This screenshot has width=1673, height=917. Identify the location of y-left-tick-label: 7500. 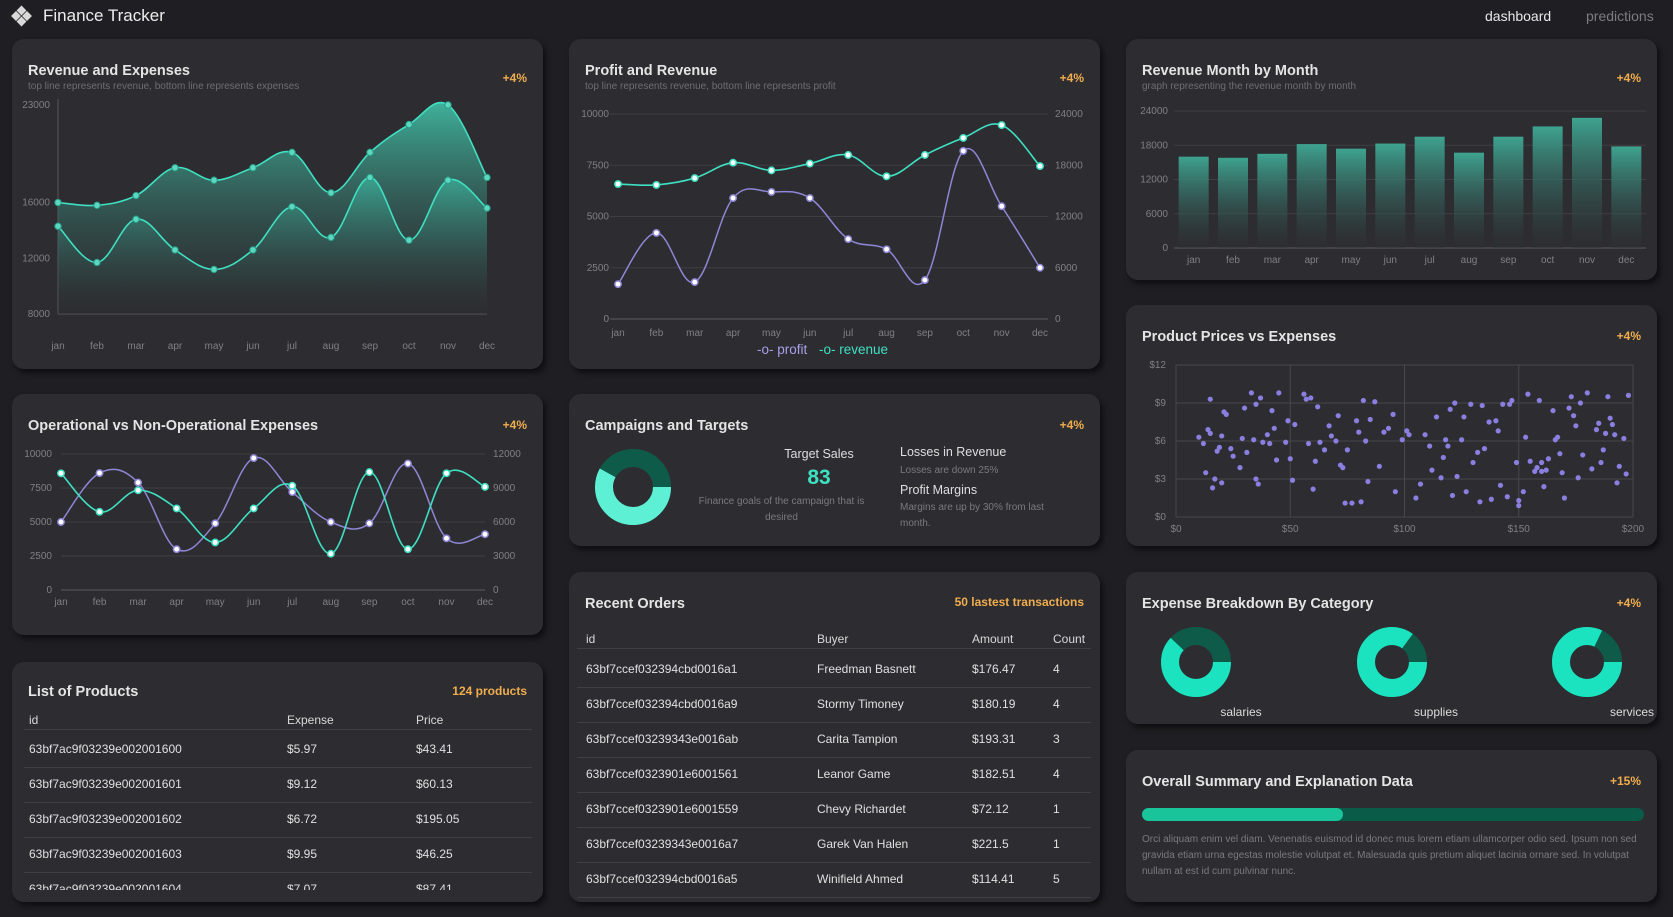
(598, 165).